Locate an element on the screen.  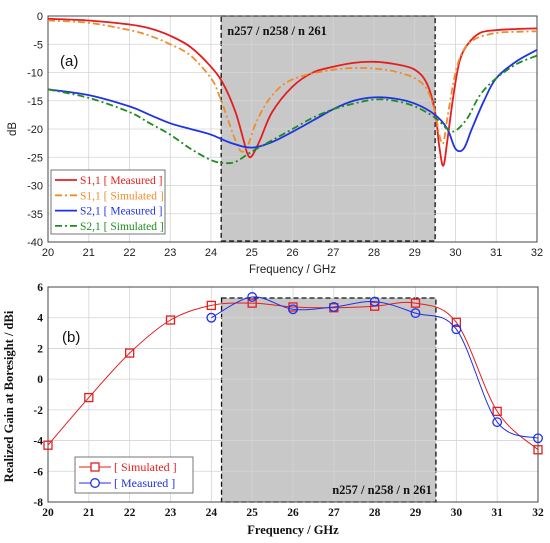
a-x-tick-label: 29 is located at coordinates (415, 253).